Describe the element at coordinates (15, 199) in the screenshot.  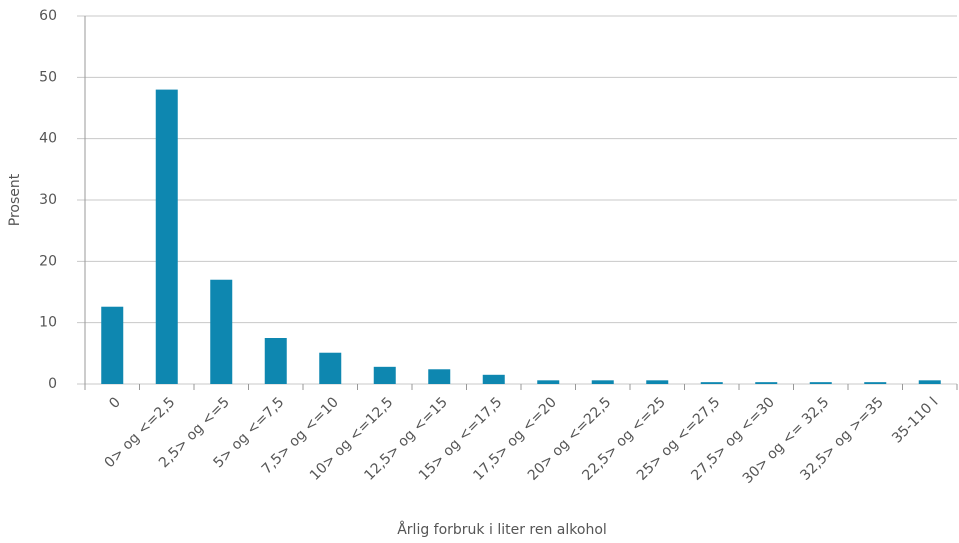
I see `y-axis-label: Prosent` at that location.